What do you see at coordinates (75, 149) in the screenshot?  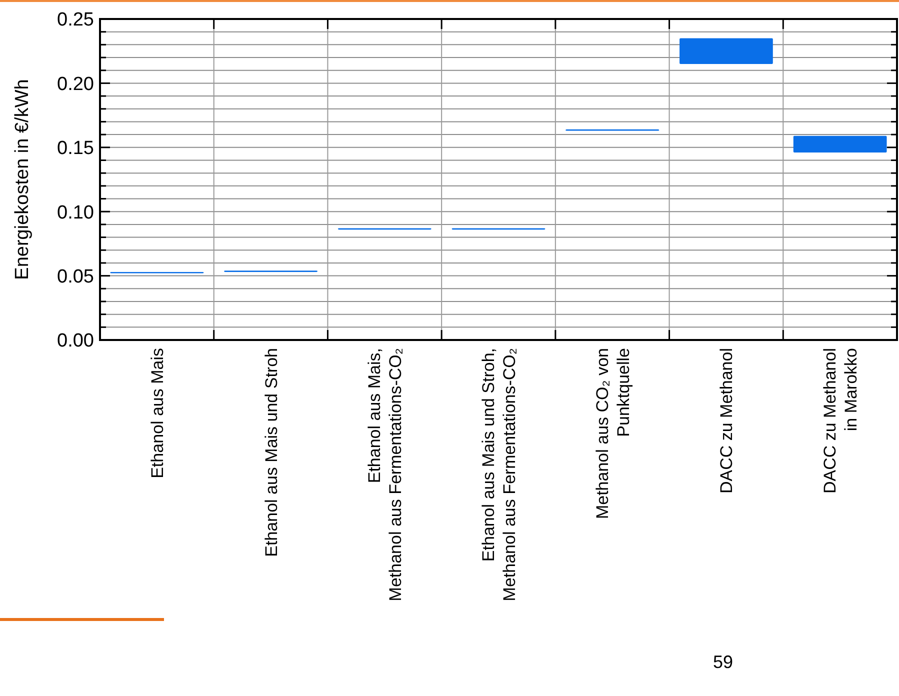 I see `y-tick-label: 0.15` at bounding box center [75, 149].